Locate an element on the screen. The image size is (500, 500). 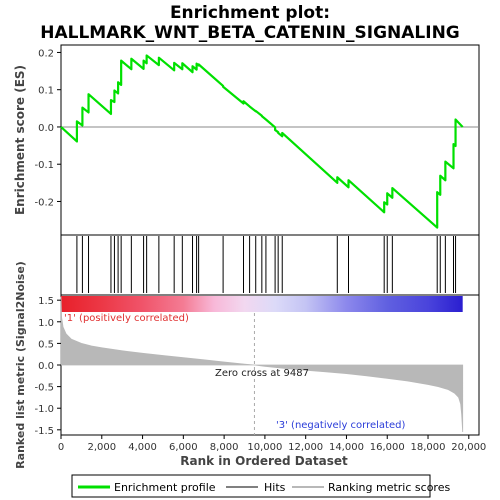
chart-title-line1: Enrichment plot: is located at coordinates (250, 13).